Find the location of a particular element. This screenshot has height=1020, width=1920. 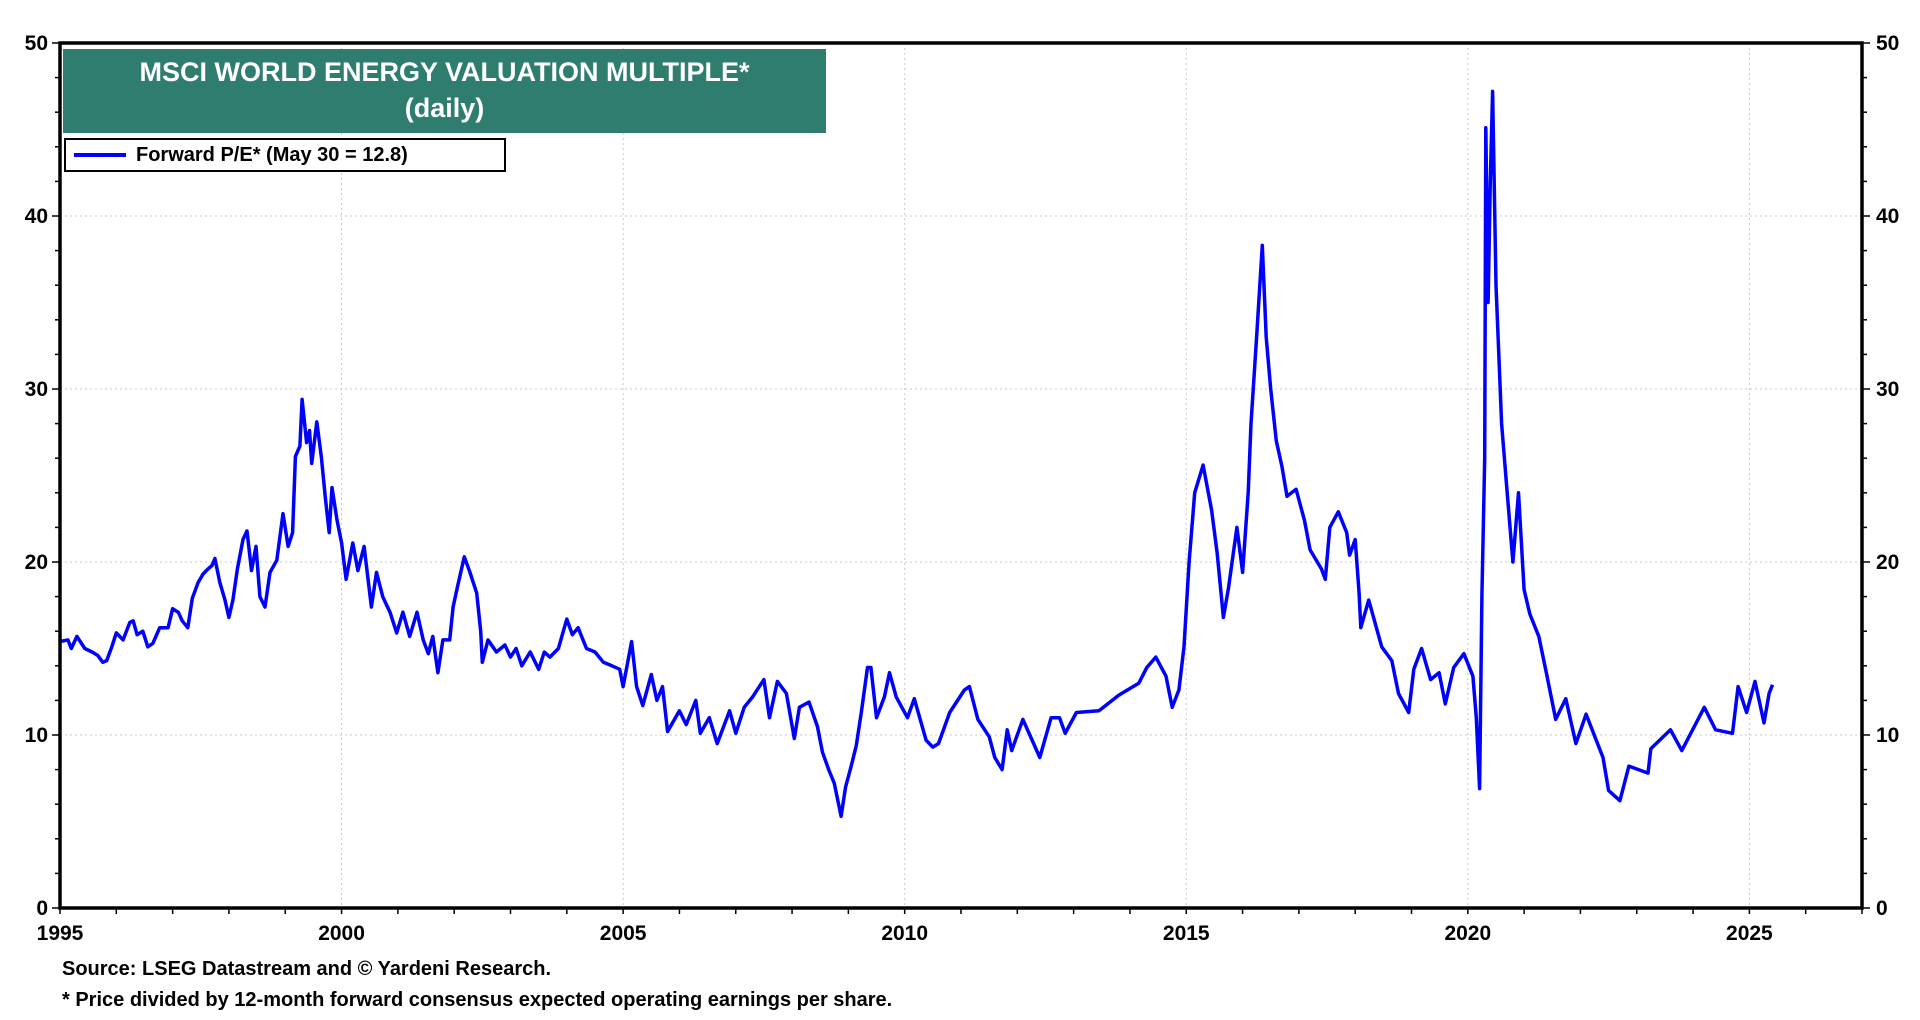

legend-label: Forward P/E* (May 30 = 12.8) is located at coordinates (272, 154).